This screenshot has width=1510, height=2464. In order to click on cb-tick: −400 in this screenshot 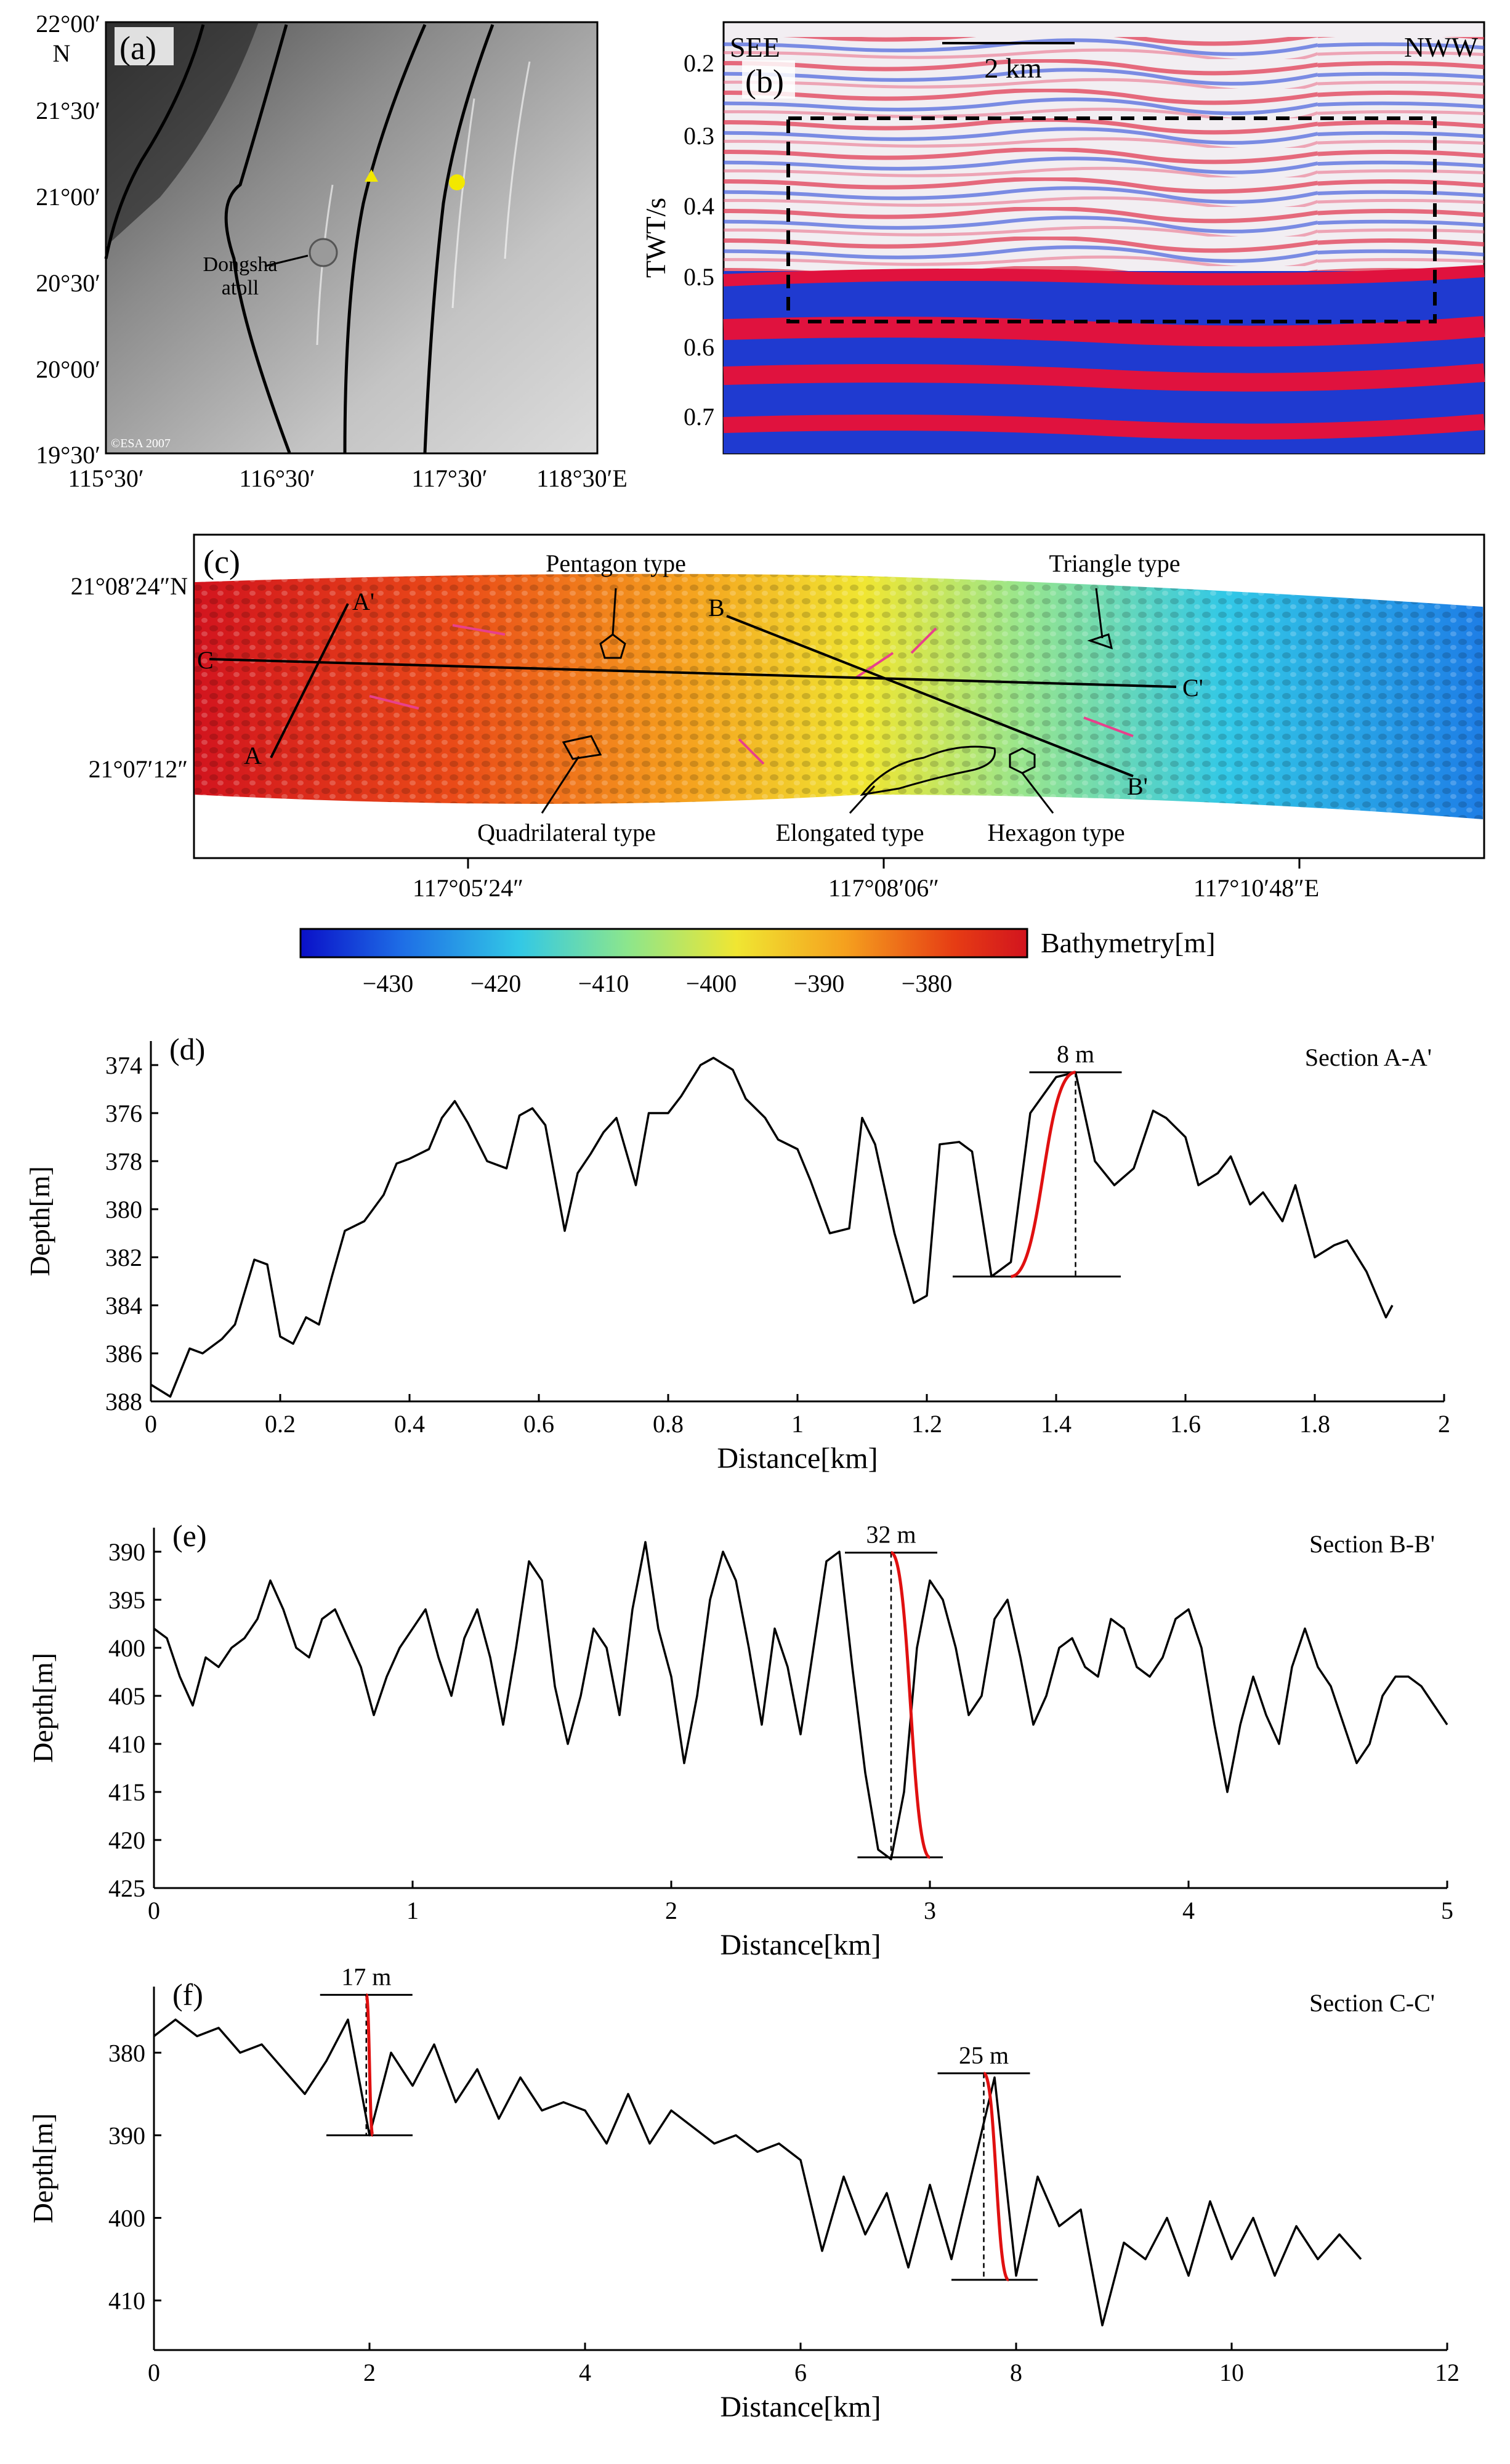, I will do `click(711, 983)`.